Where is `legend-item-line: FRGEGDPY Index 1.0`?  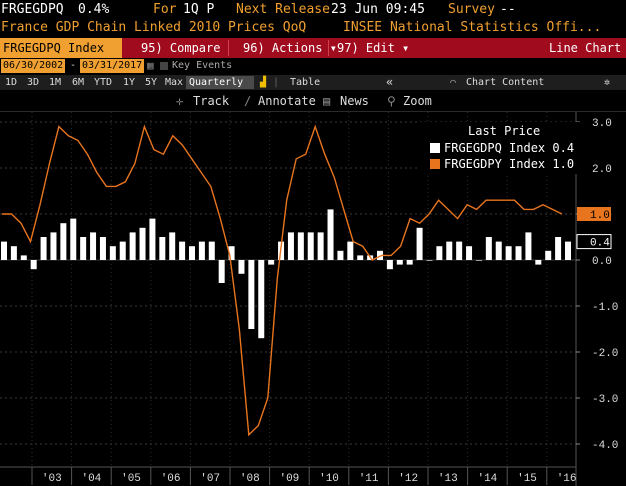
legend-item-line: FRGEGDPY Index 1.0 is located at coordinates (502, 164).